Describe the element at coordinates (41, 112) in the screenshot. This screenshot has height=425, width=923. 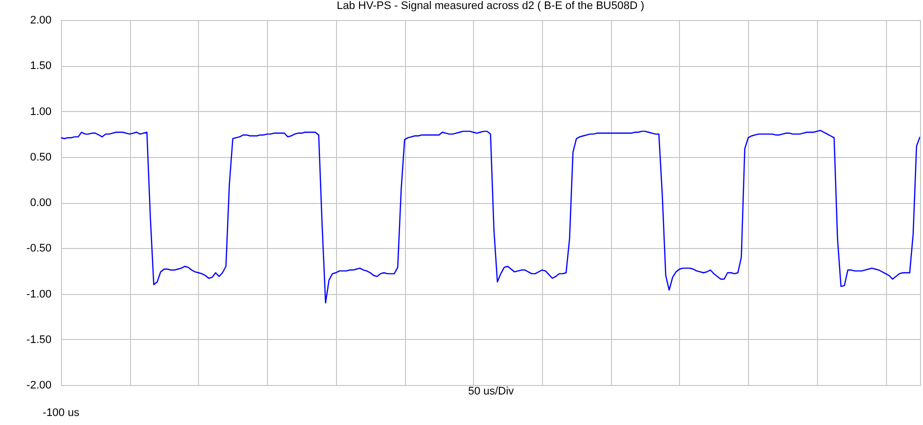
I see `y-tick-label: 1.00` at that location.